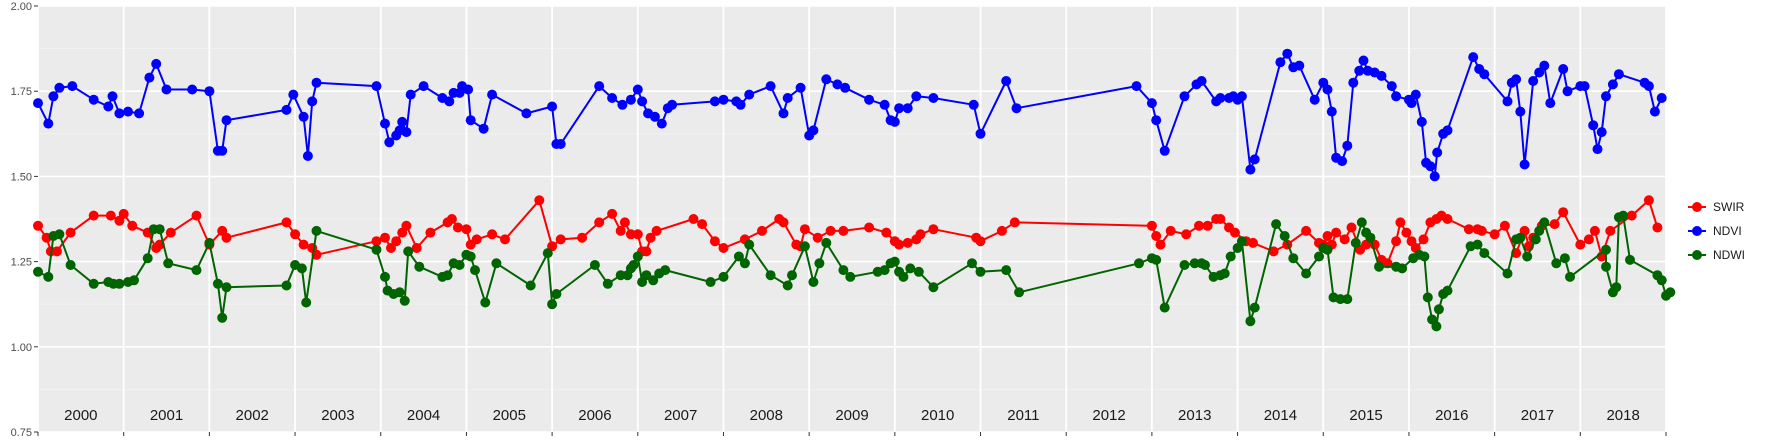 This screenshot has width=1773, height=442. I want to click on legend-item-swir: SWIR, so click(1716, 207).